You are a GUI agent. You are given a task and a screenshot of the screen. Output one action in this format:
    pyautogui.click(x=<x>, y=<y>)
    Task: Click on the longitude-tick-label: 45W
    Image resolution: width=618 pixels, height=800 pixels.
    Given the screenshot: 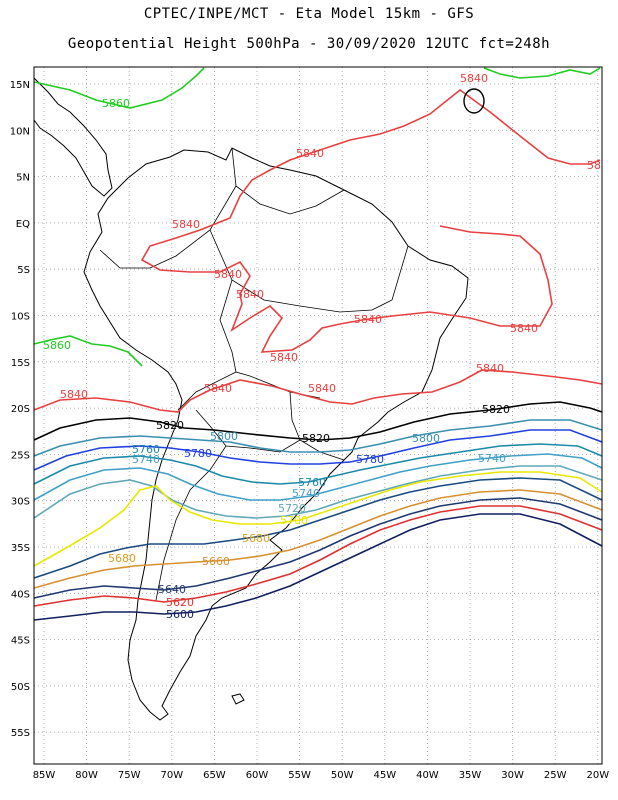 What is the action you would take?
    pyautogui.click(x=384, y=775)
    